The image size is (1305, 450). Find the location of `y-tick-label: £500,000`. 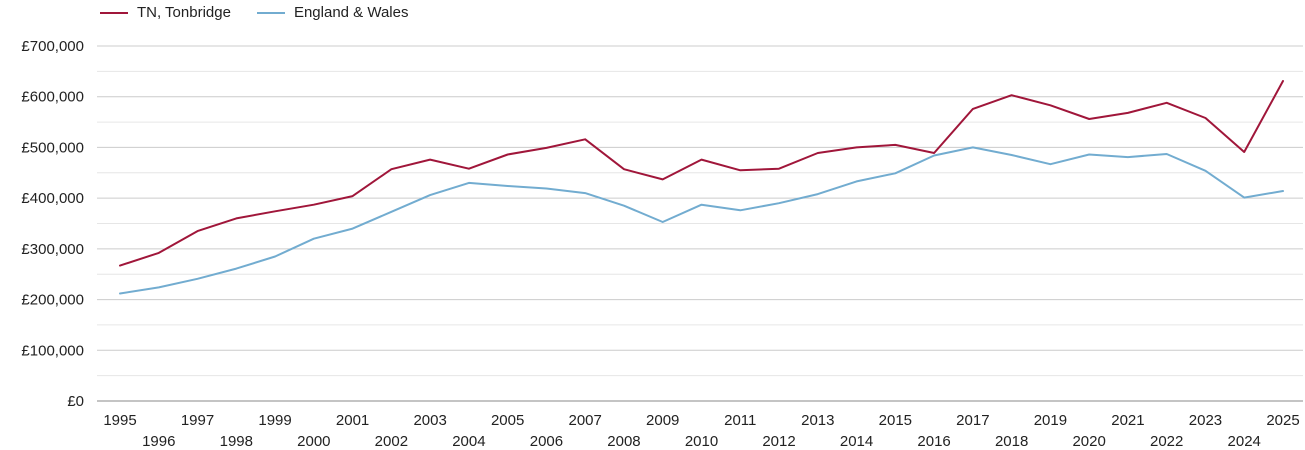

y-tick-label: £500,000 is located at coordinates (52, 147).